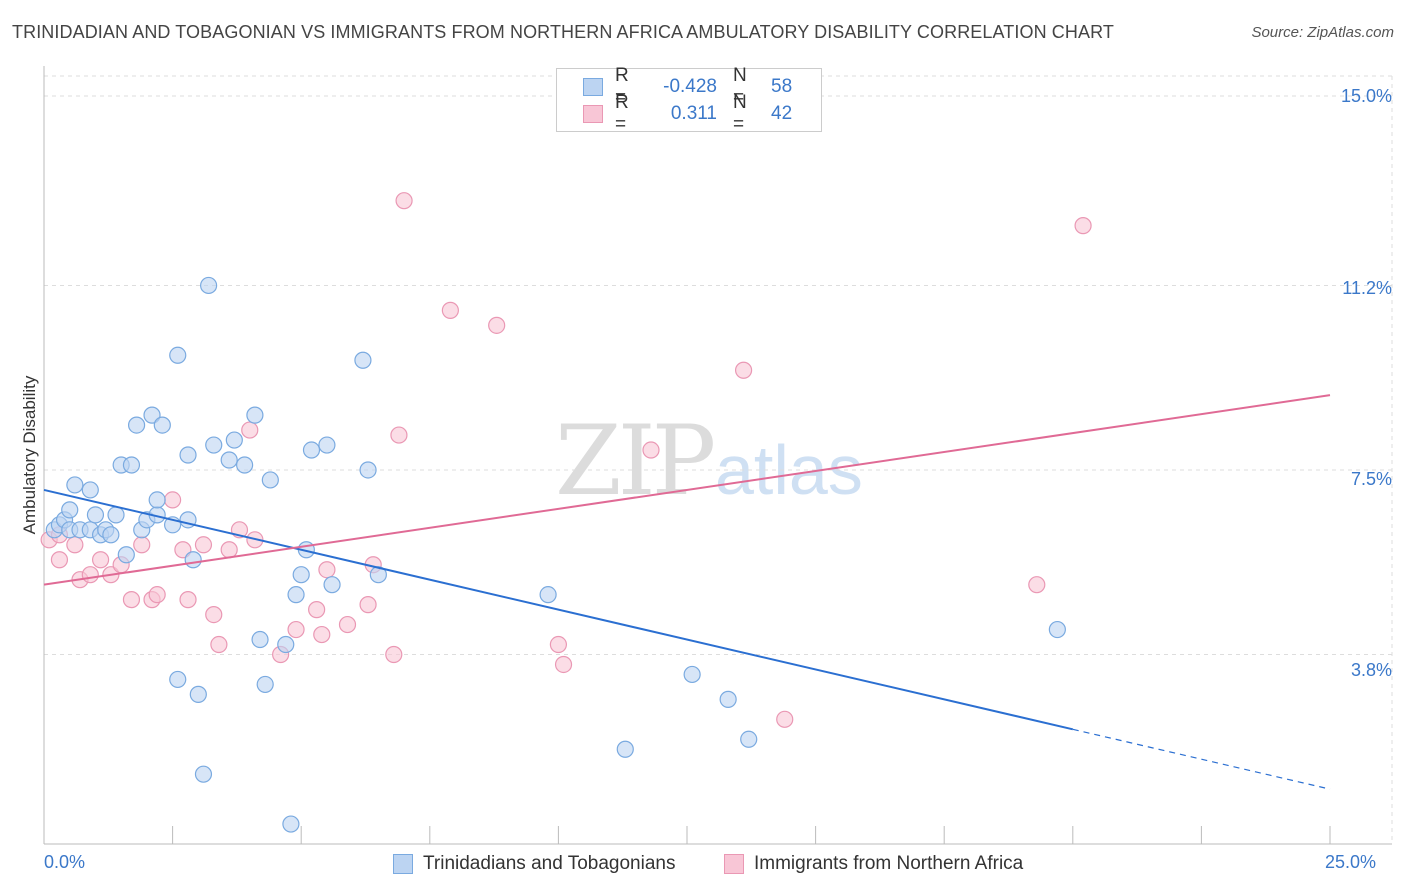  What do you see at coordinates (549, 863) in the screenshot?
I see `legend-label: Trinidadians and Tobagonians` at bounding box center [549, 863].